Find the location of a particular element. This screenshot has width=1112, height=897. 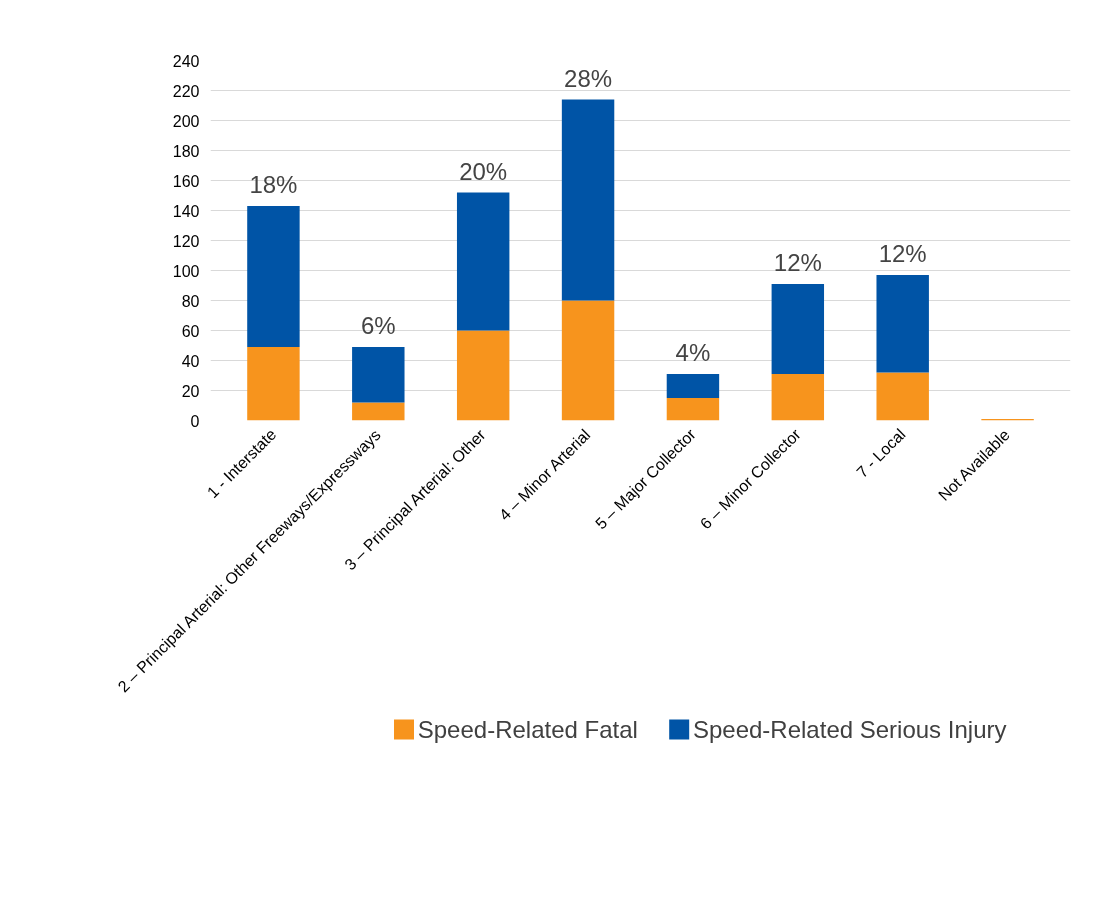

annotation: 6% is located at coordinates (378, 325).